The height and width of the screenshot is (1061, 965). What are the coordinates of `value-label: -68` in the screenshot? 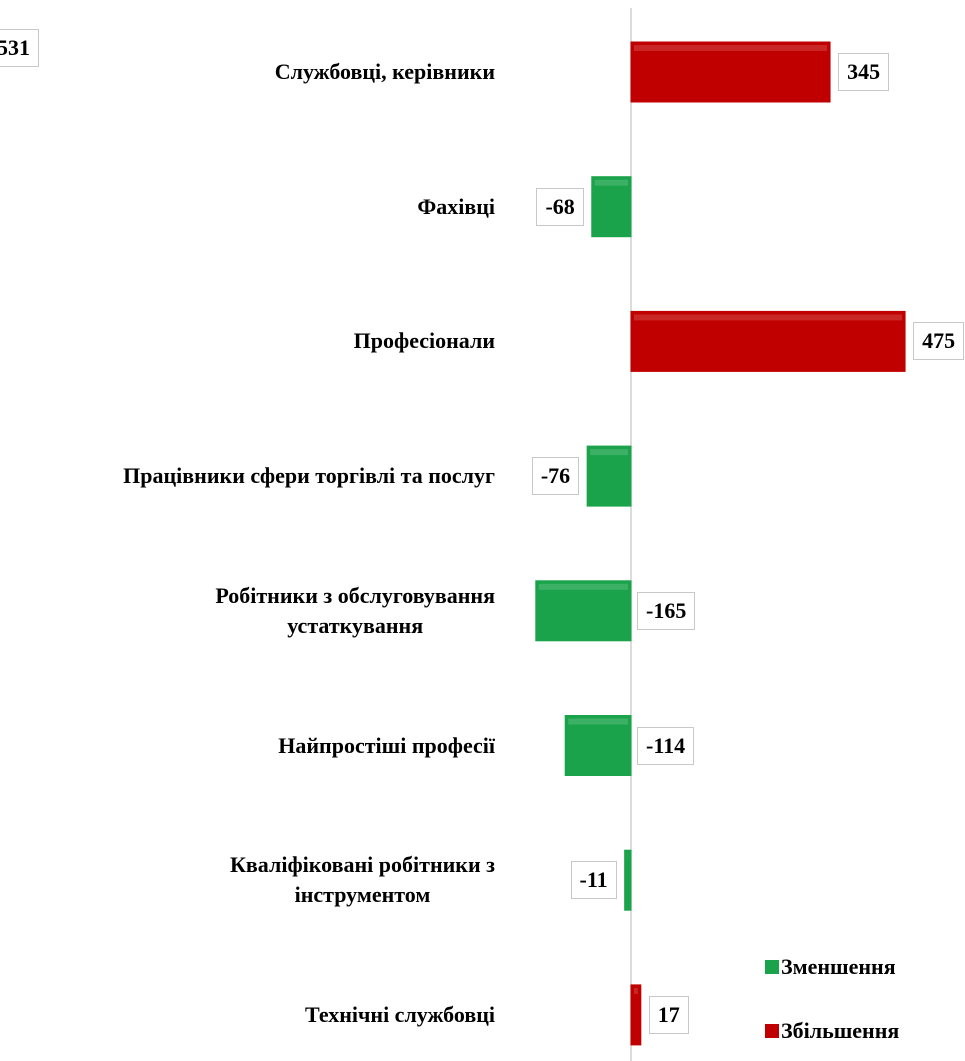 It's located at (560, 206).